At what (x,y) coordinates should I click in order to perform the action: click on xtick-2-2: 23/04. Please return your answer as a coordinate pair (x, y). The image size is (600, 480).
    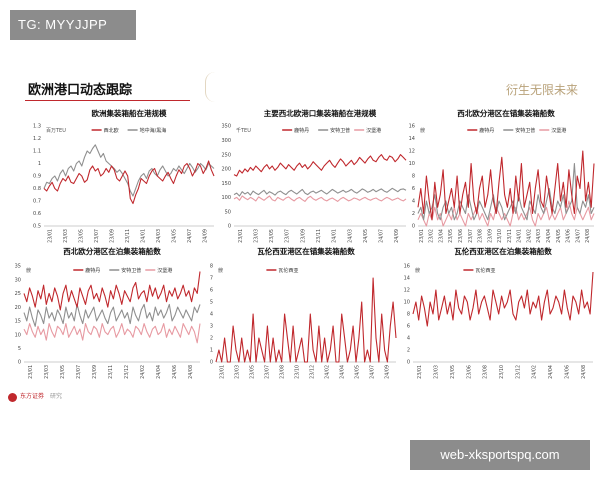
    Looking at the image, I should click on (441, 236).